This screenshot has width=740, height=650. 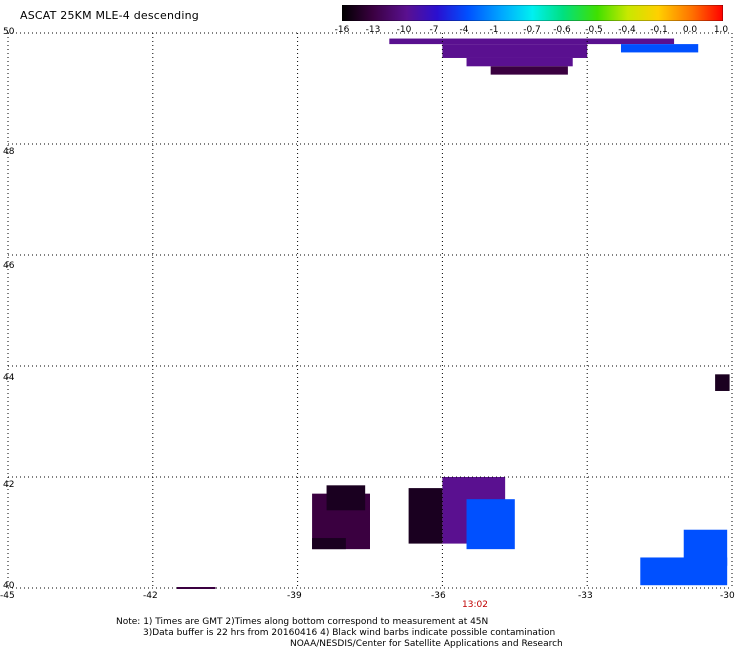 What do you see at coordinates (7, 596) in the screenshot?
I see `x-tick-label: -45` at bounding box center [7, 596].